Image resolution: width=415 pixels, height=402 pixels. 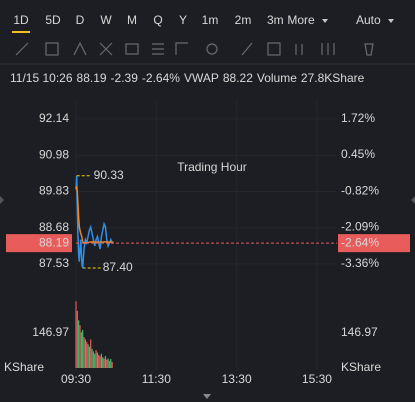 What do you see at coordinates (360, 263) in the screenshot?
I see `y2-tick-label: -3.36%` at bounding box center [360, 263].